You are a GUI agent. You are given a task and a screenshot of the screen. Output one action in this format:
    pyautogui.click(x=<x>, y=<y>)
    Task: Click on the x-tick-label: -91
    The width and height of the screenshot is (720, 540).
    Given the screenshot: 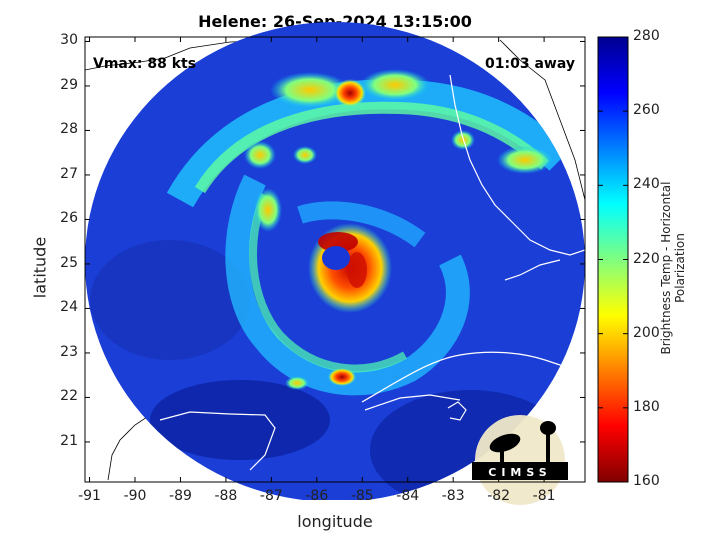 What is the action you would take?
    pyautogui.click(x=89, y=496)
    